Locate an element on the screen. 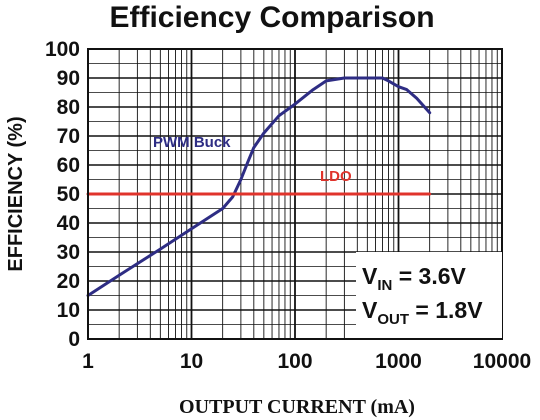 This screenshot has width=540, height=420. y-tick-label: 70 is located at coordinates (68, 136).